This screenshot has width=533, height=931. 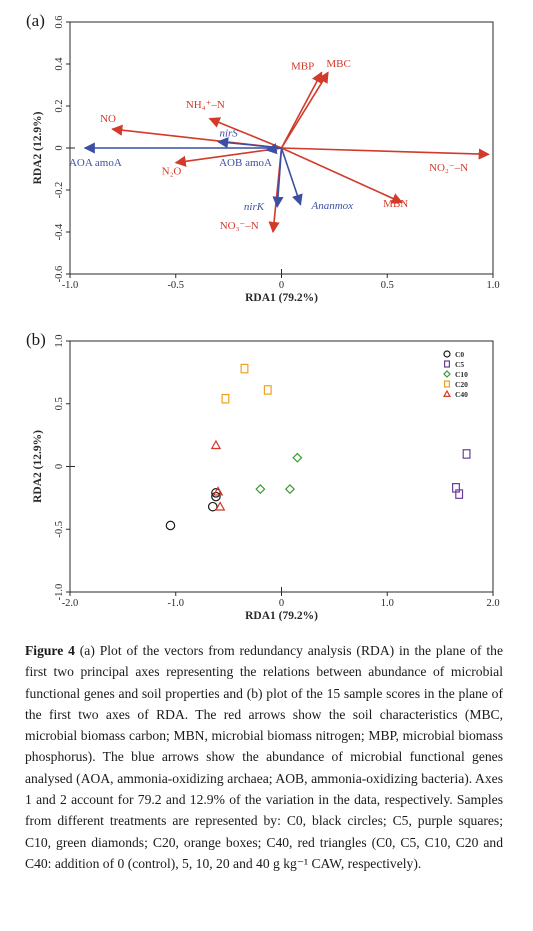 What do you see at coordinates (281, 285) in the screenshot?
I see `panel-a-x-tick-label: 0` at bounding box center [281, 285].